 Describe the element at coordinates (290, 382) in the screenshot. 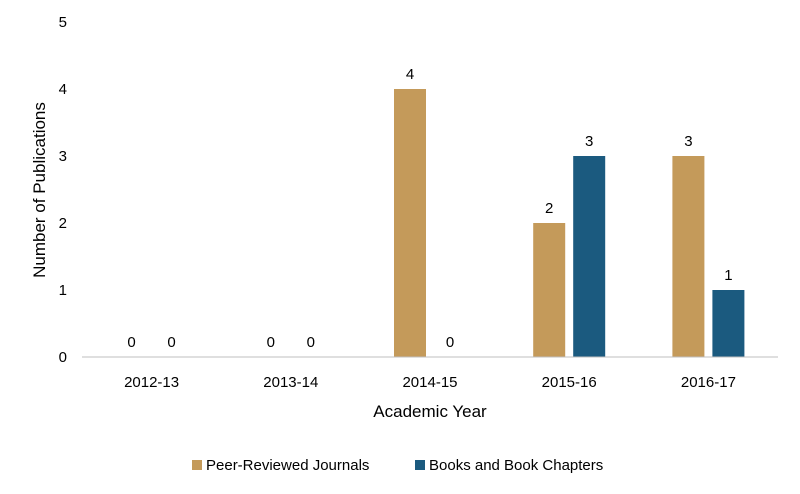

I see `x-tick-label: 2013-14` at that location.